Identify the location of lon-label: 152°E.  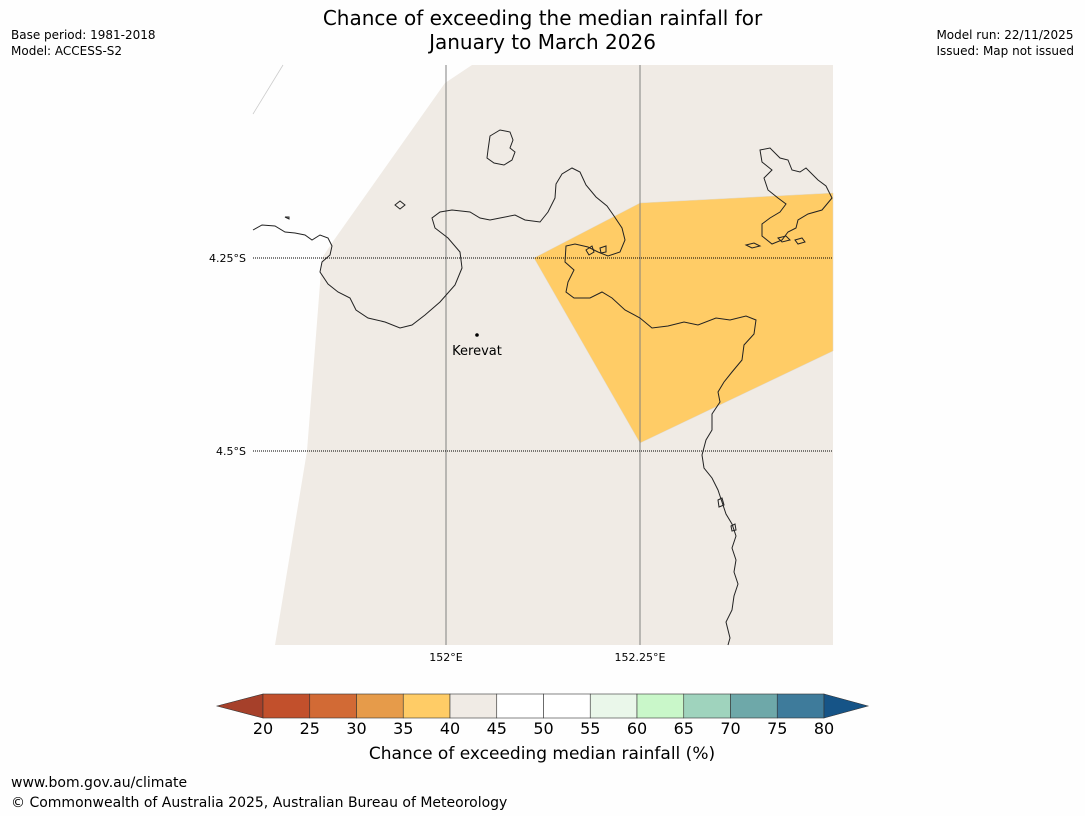
(445, 657).